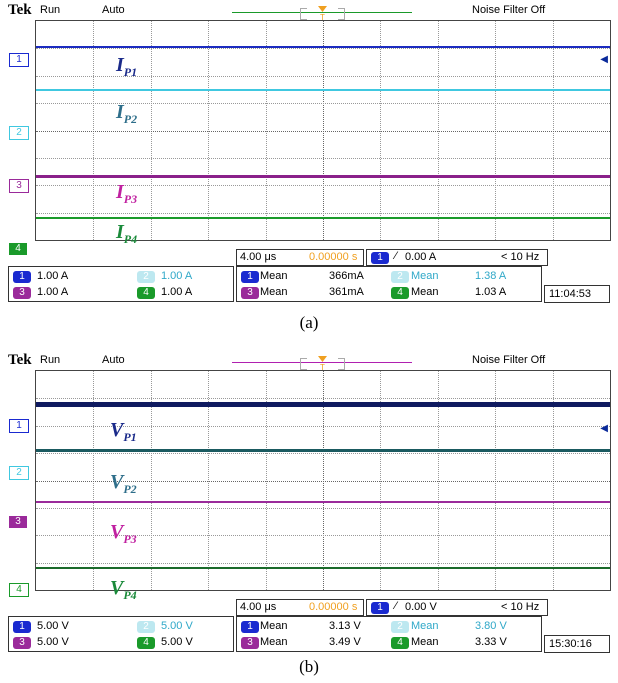 This screenshot has height=683, width=618. Describe the element at coordinates (570, 294) in the screenshot. I see `clock-time: 11:04:53` at that location.